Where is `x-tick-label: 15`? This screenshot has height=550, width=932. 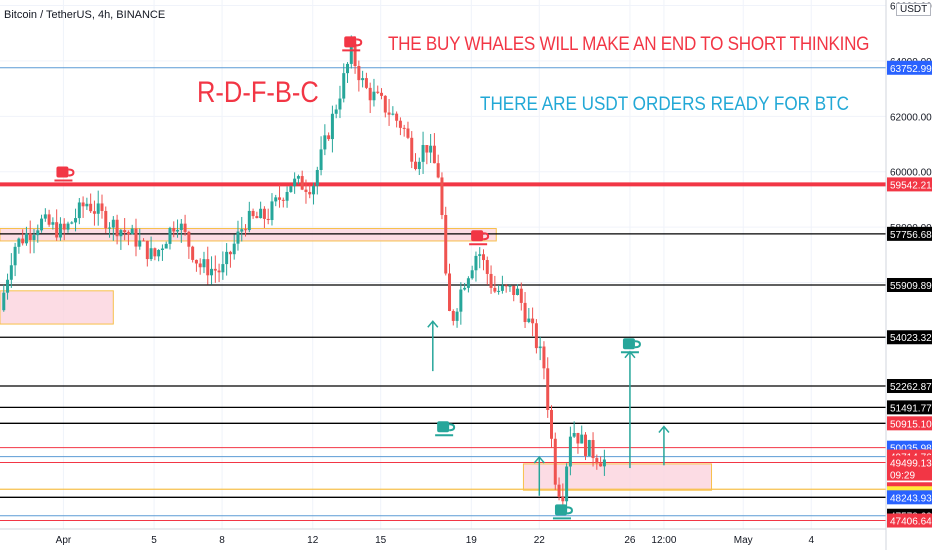 x-tick-label: 15 is located at coordinates (381, 540).